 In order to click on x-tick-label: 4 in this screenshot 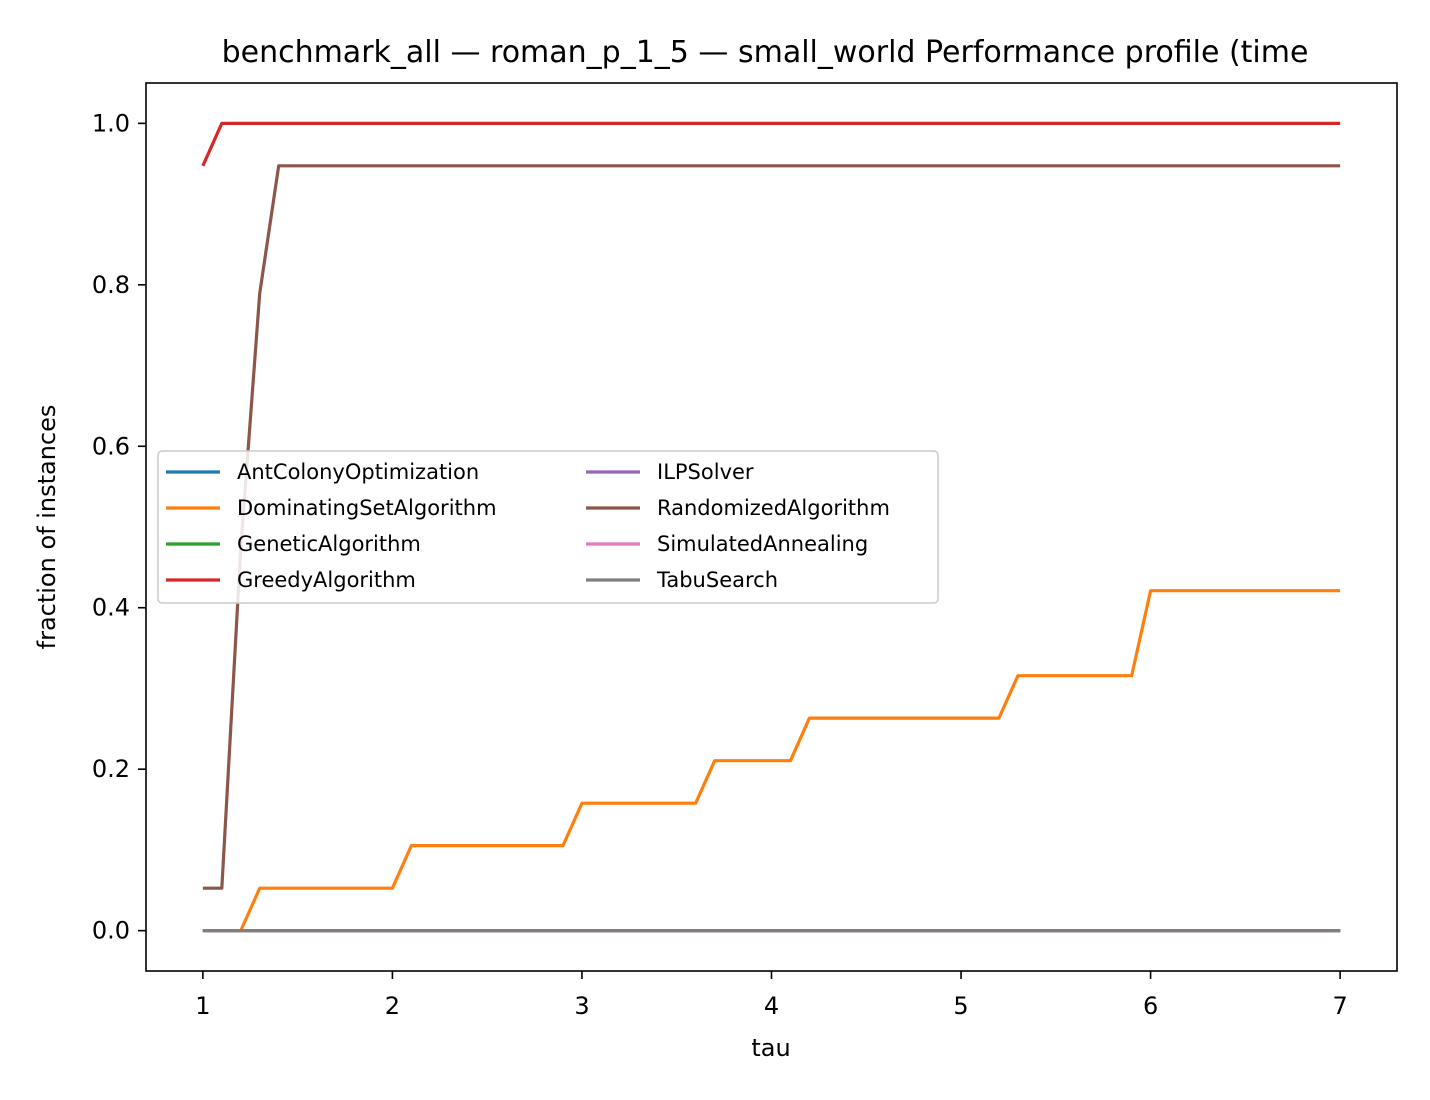, I will do `click(771, 1006)`.